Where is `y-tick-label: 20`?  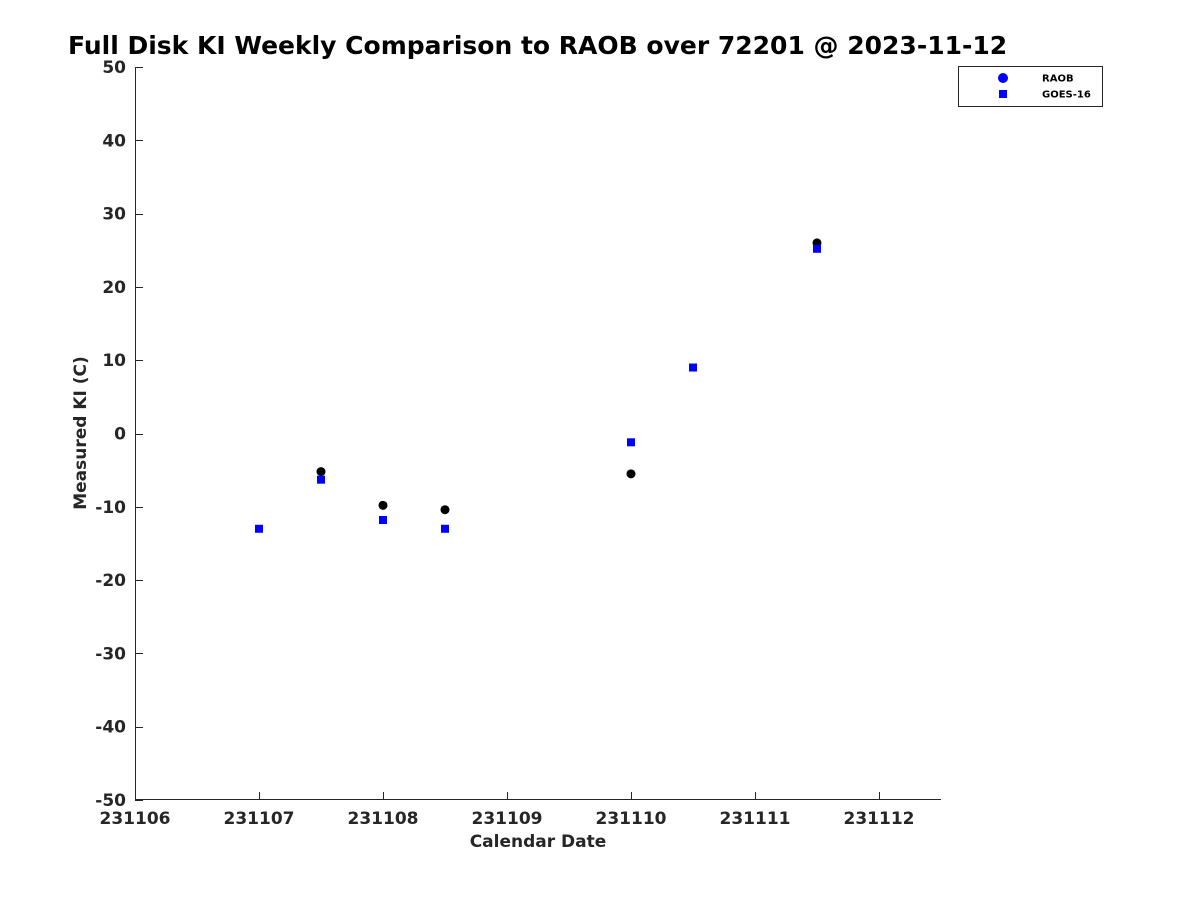 y-tick-label: 20 is located at coordinates (114, 288).